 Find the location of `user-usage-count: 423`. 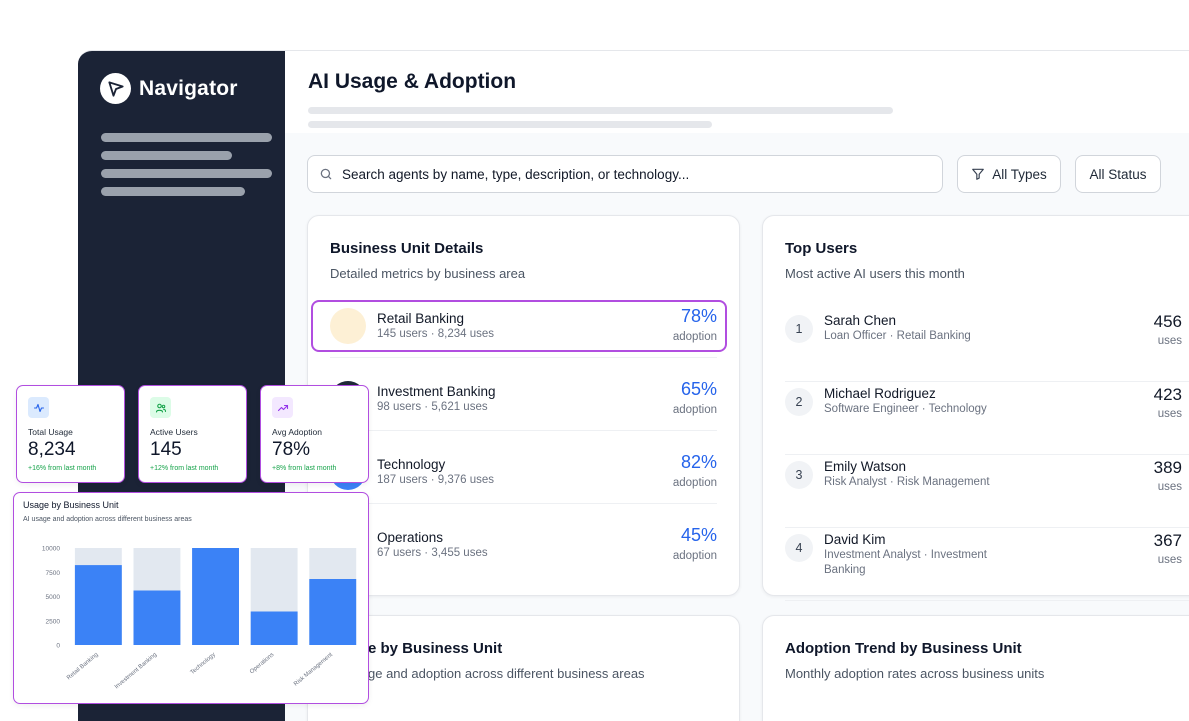

user-usage-count: 423 is located at coordinates (1167, 394).